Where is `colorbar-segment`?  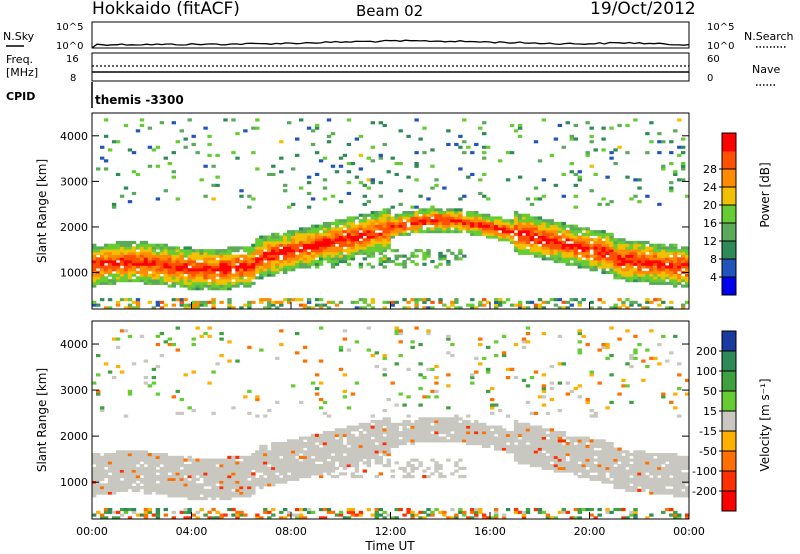 colorbar-segment is located at coordinates (729, 214).